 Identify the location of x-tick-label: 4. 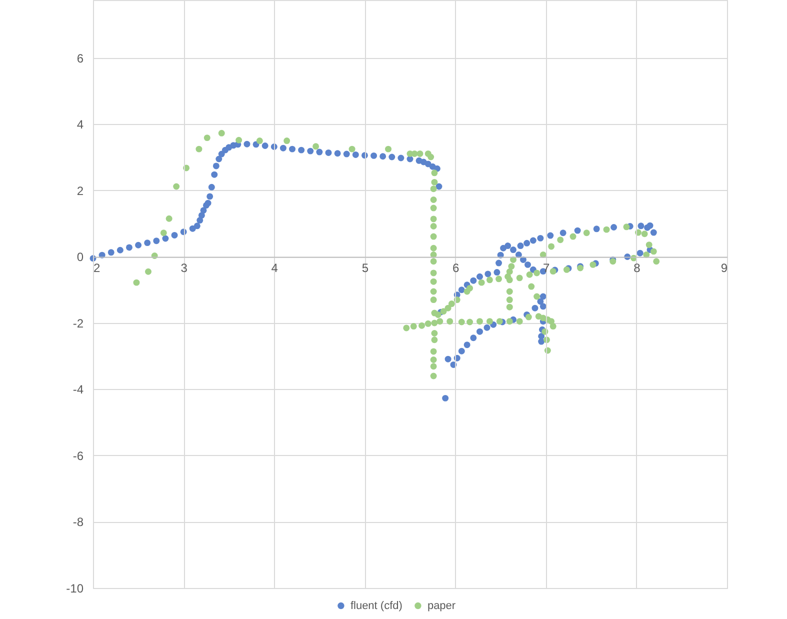
(274, 268).